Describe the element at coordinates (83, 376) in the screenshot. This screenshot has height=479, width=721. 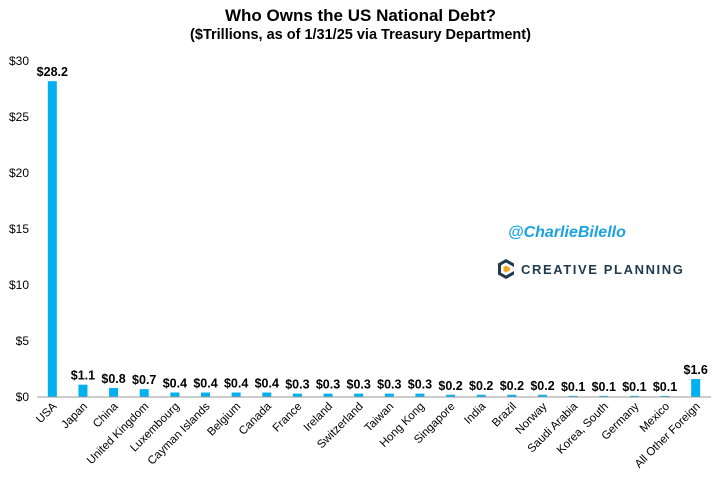
I see `data-label: $1.1` at that location.